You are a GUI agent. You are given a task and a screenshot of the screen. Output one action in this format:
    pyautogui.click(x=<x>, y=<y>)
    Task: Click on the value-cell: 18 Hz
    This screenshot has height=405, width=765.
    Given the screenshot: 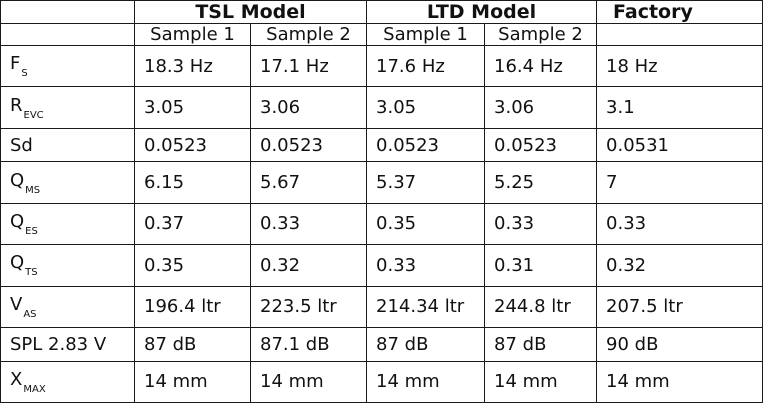 What is the action you would take?
    pyautogui.click(x=680, y=66)
    